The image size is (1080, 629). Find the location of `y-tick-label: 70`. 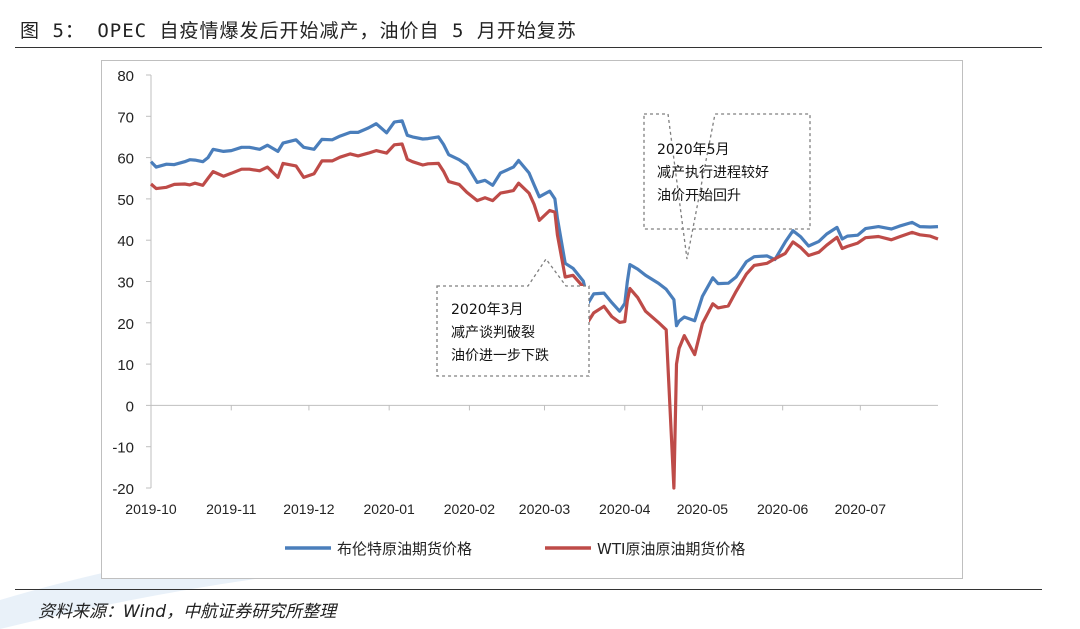

y-tick-label: 70 is located at coordinates (125, 117).